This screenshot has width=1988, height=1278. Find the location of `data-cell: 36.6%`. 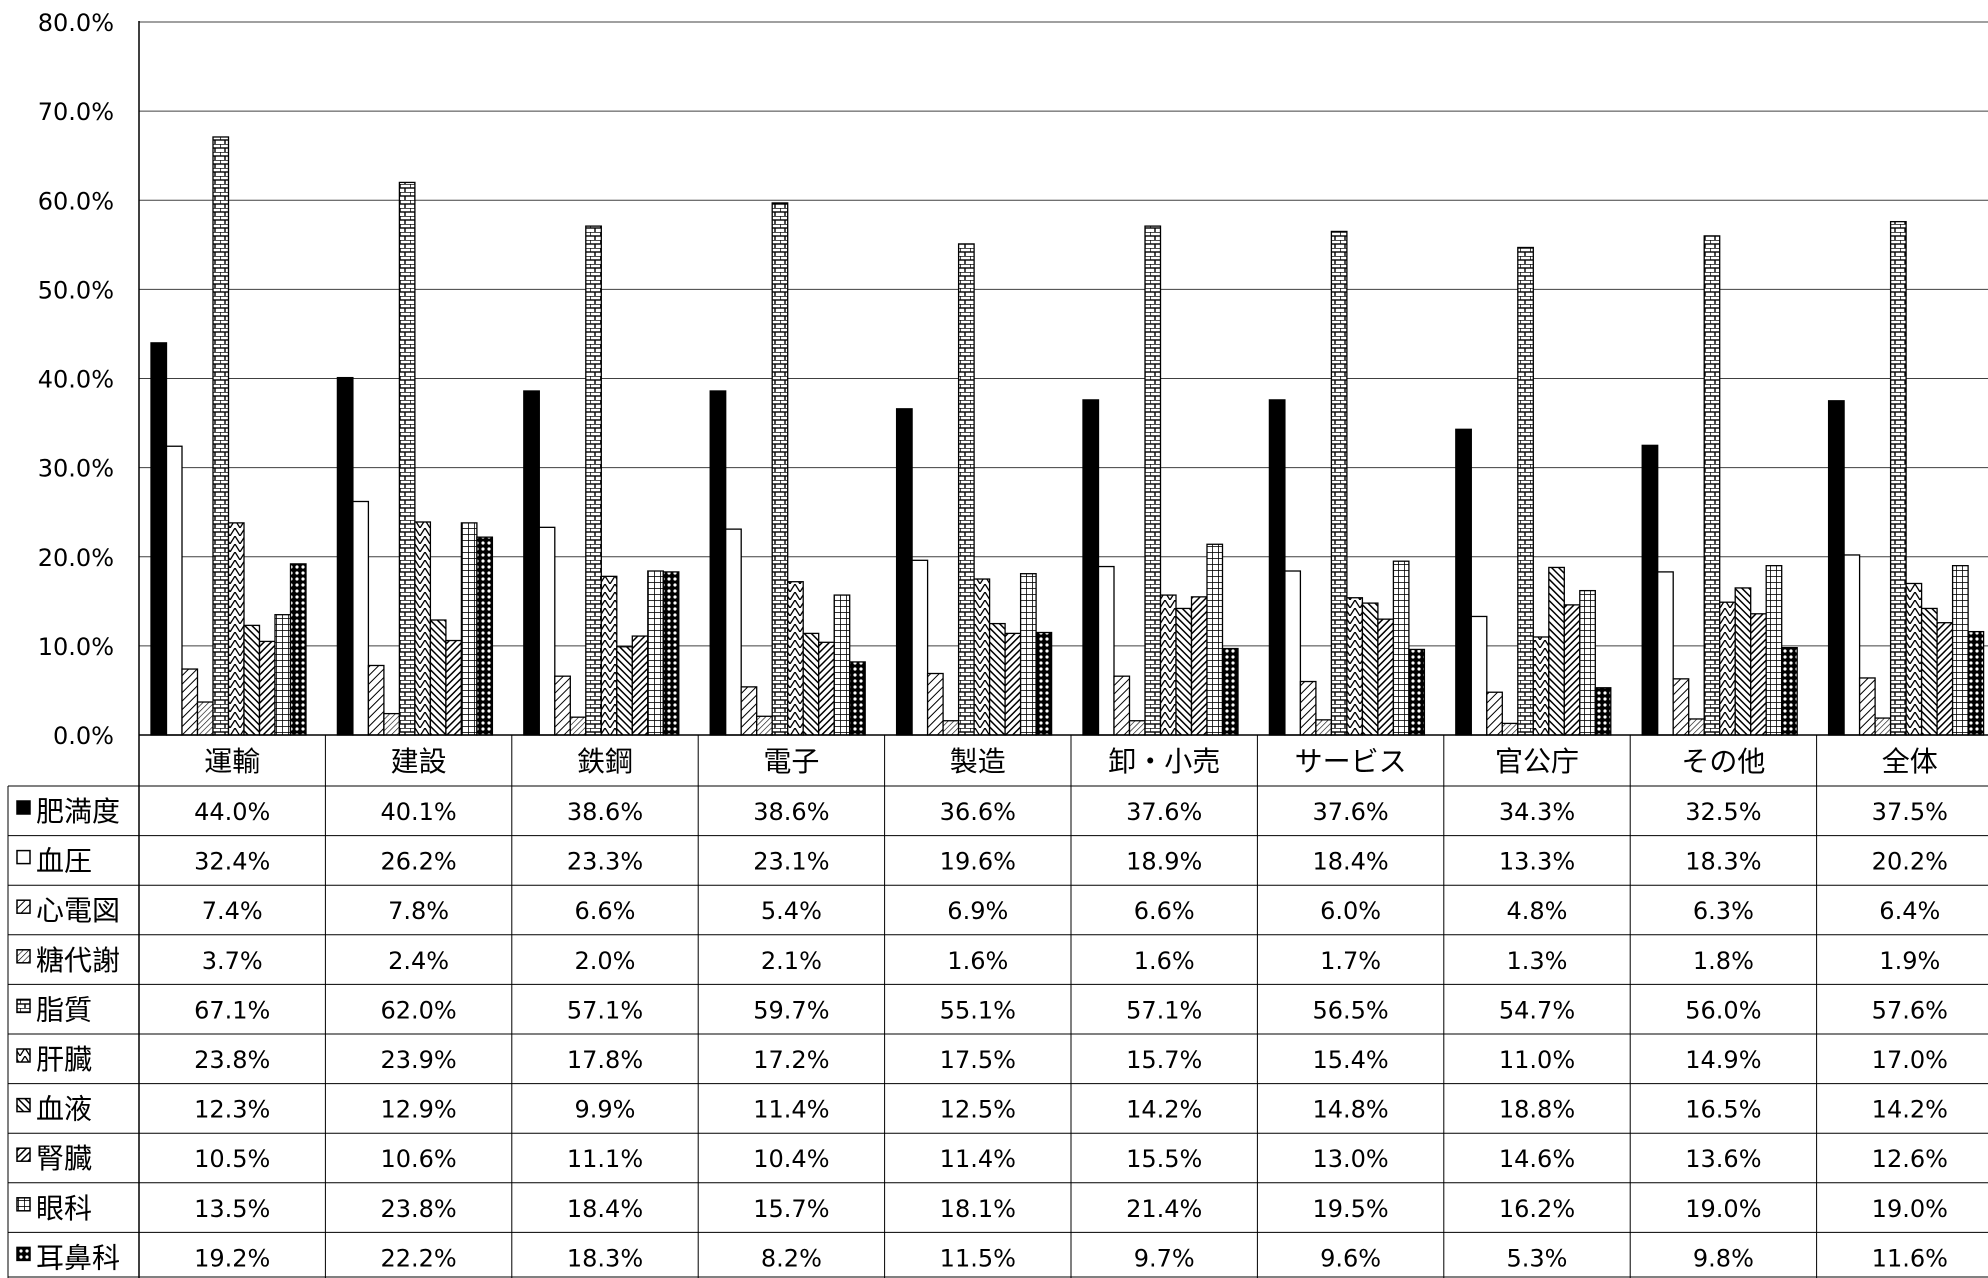

data-cell: 36.6% is located at coordinates (978, 812).